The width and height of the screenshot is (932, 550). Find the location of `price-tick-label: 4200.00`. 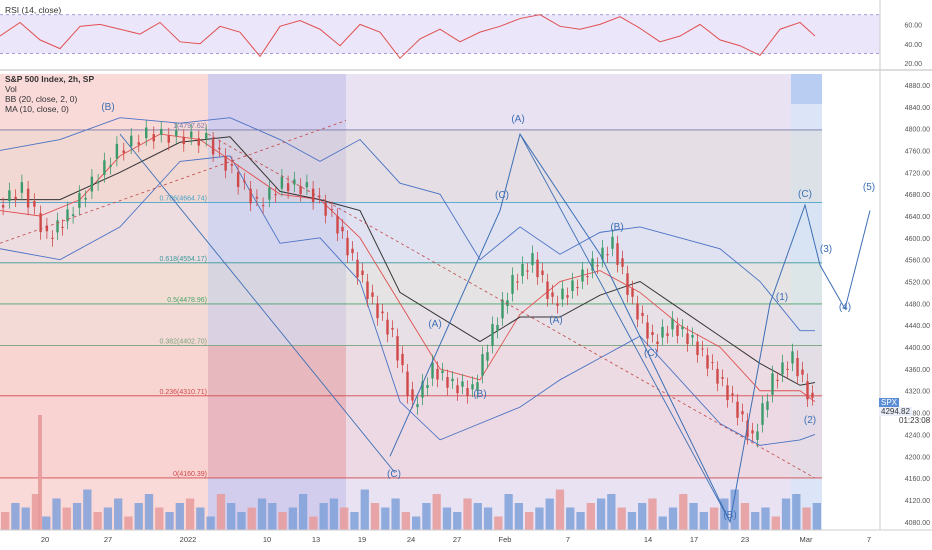

price-tick-label: 4200.00 is located at coordinates (917, 457).